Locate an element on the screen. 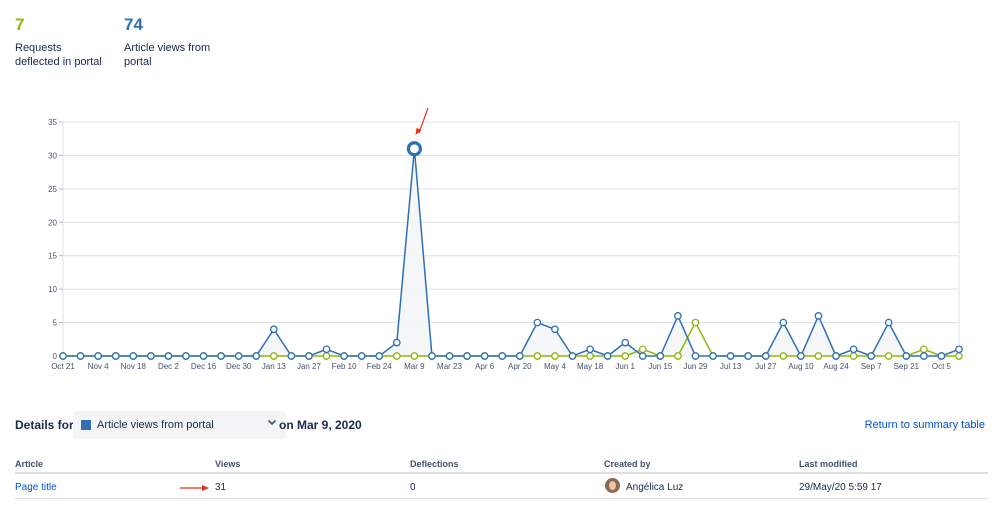 The height and width of the screenshot is (508, 999). column-header-last-modified: Last modified is located at coordinates (828, 464).